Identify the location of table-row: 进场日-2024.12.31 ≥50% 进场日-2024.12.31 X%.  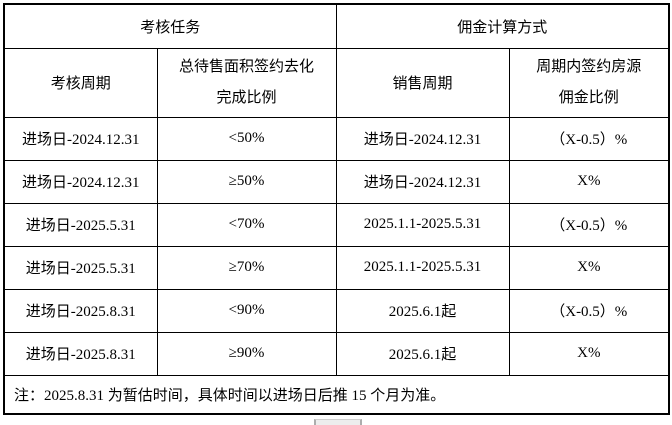
(336, 181).